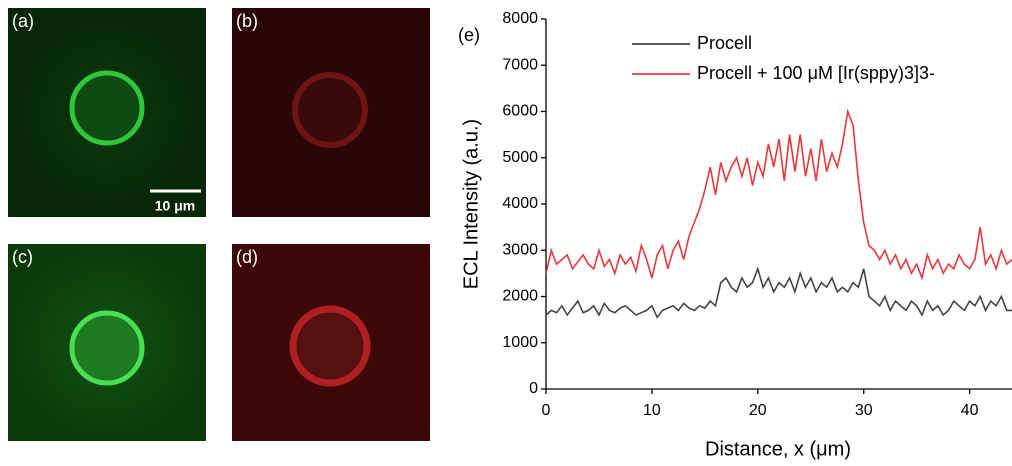 Image resolution: width=1012 pixels, height=466 pixels. Describe the element at coordinates (778, 292) in the screenshot. I see `series-line` at that location.